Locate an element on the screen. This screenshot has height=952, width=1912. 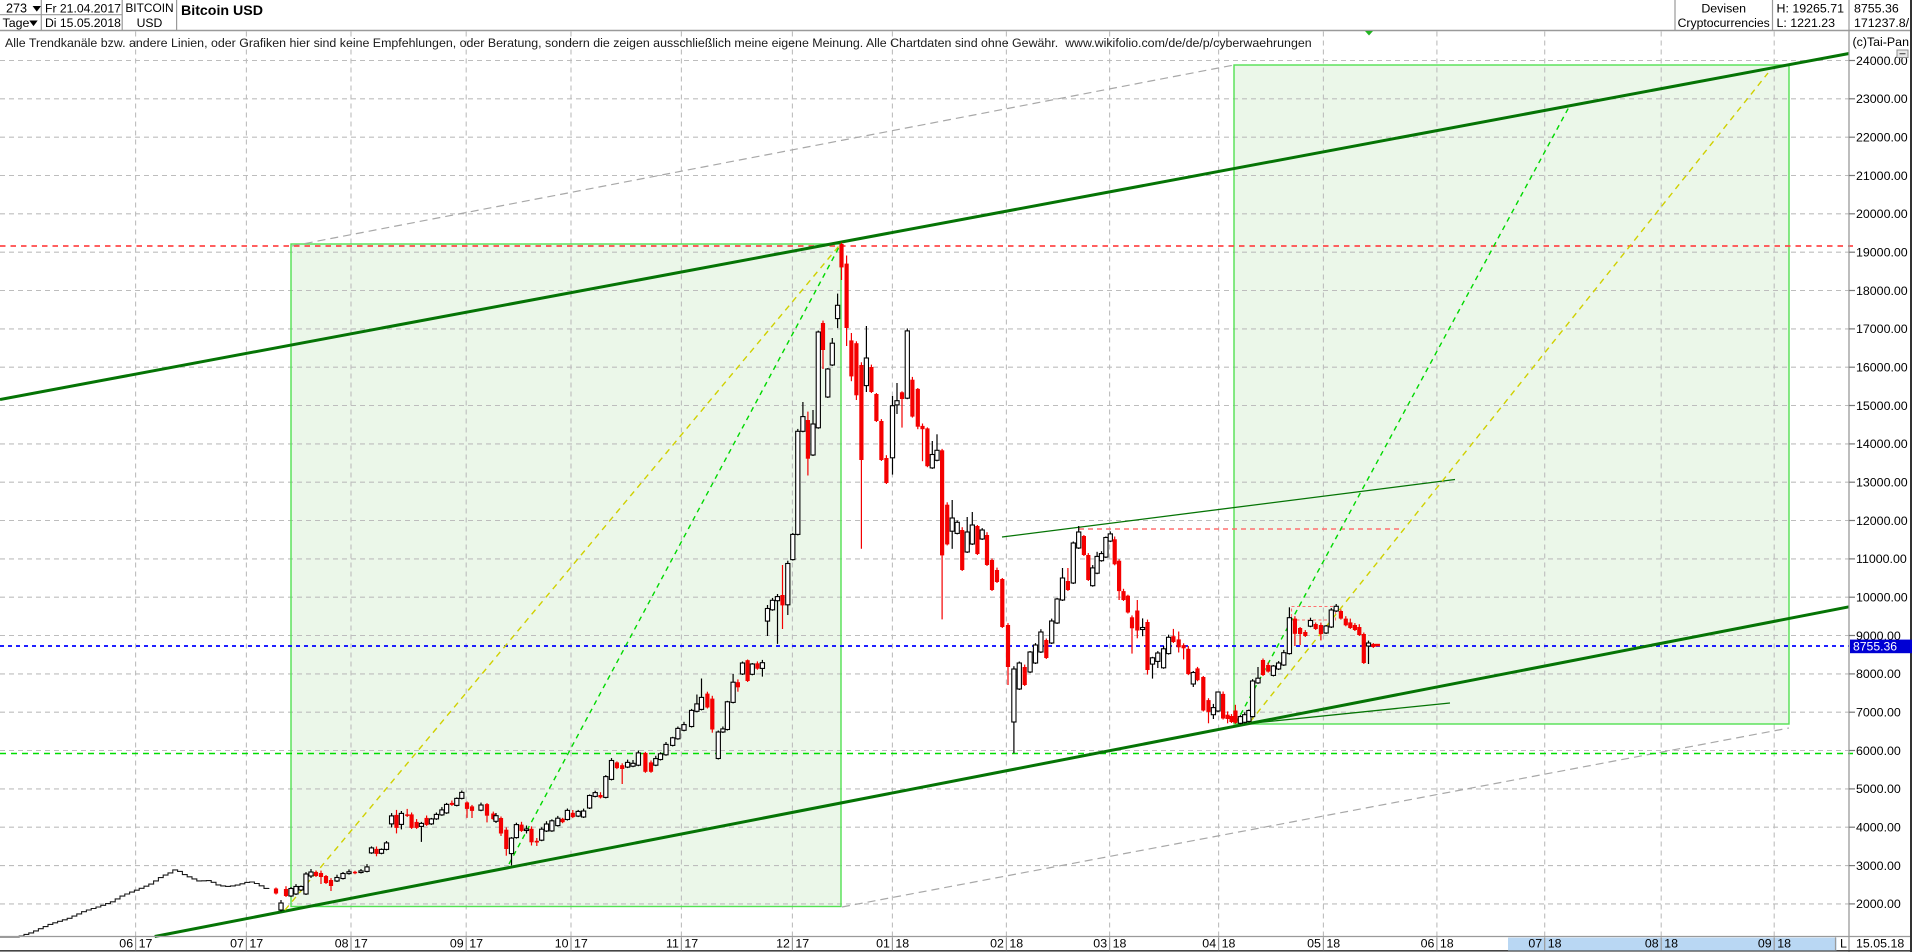
svg-text: Devisen is located at coordinates (1723, 9).